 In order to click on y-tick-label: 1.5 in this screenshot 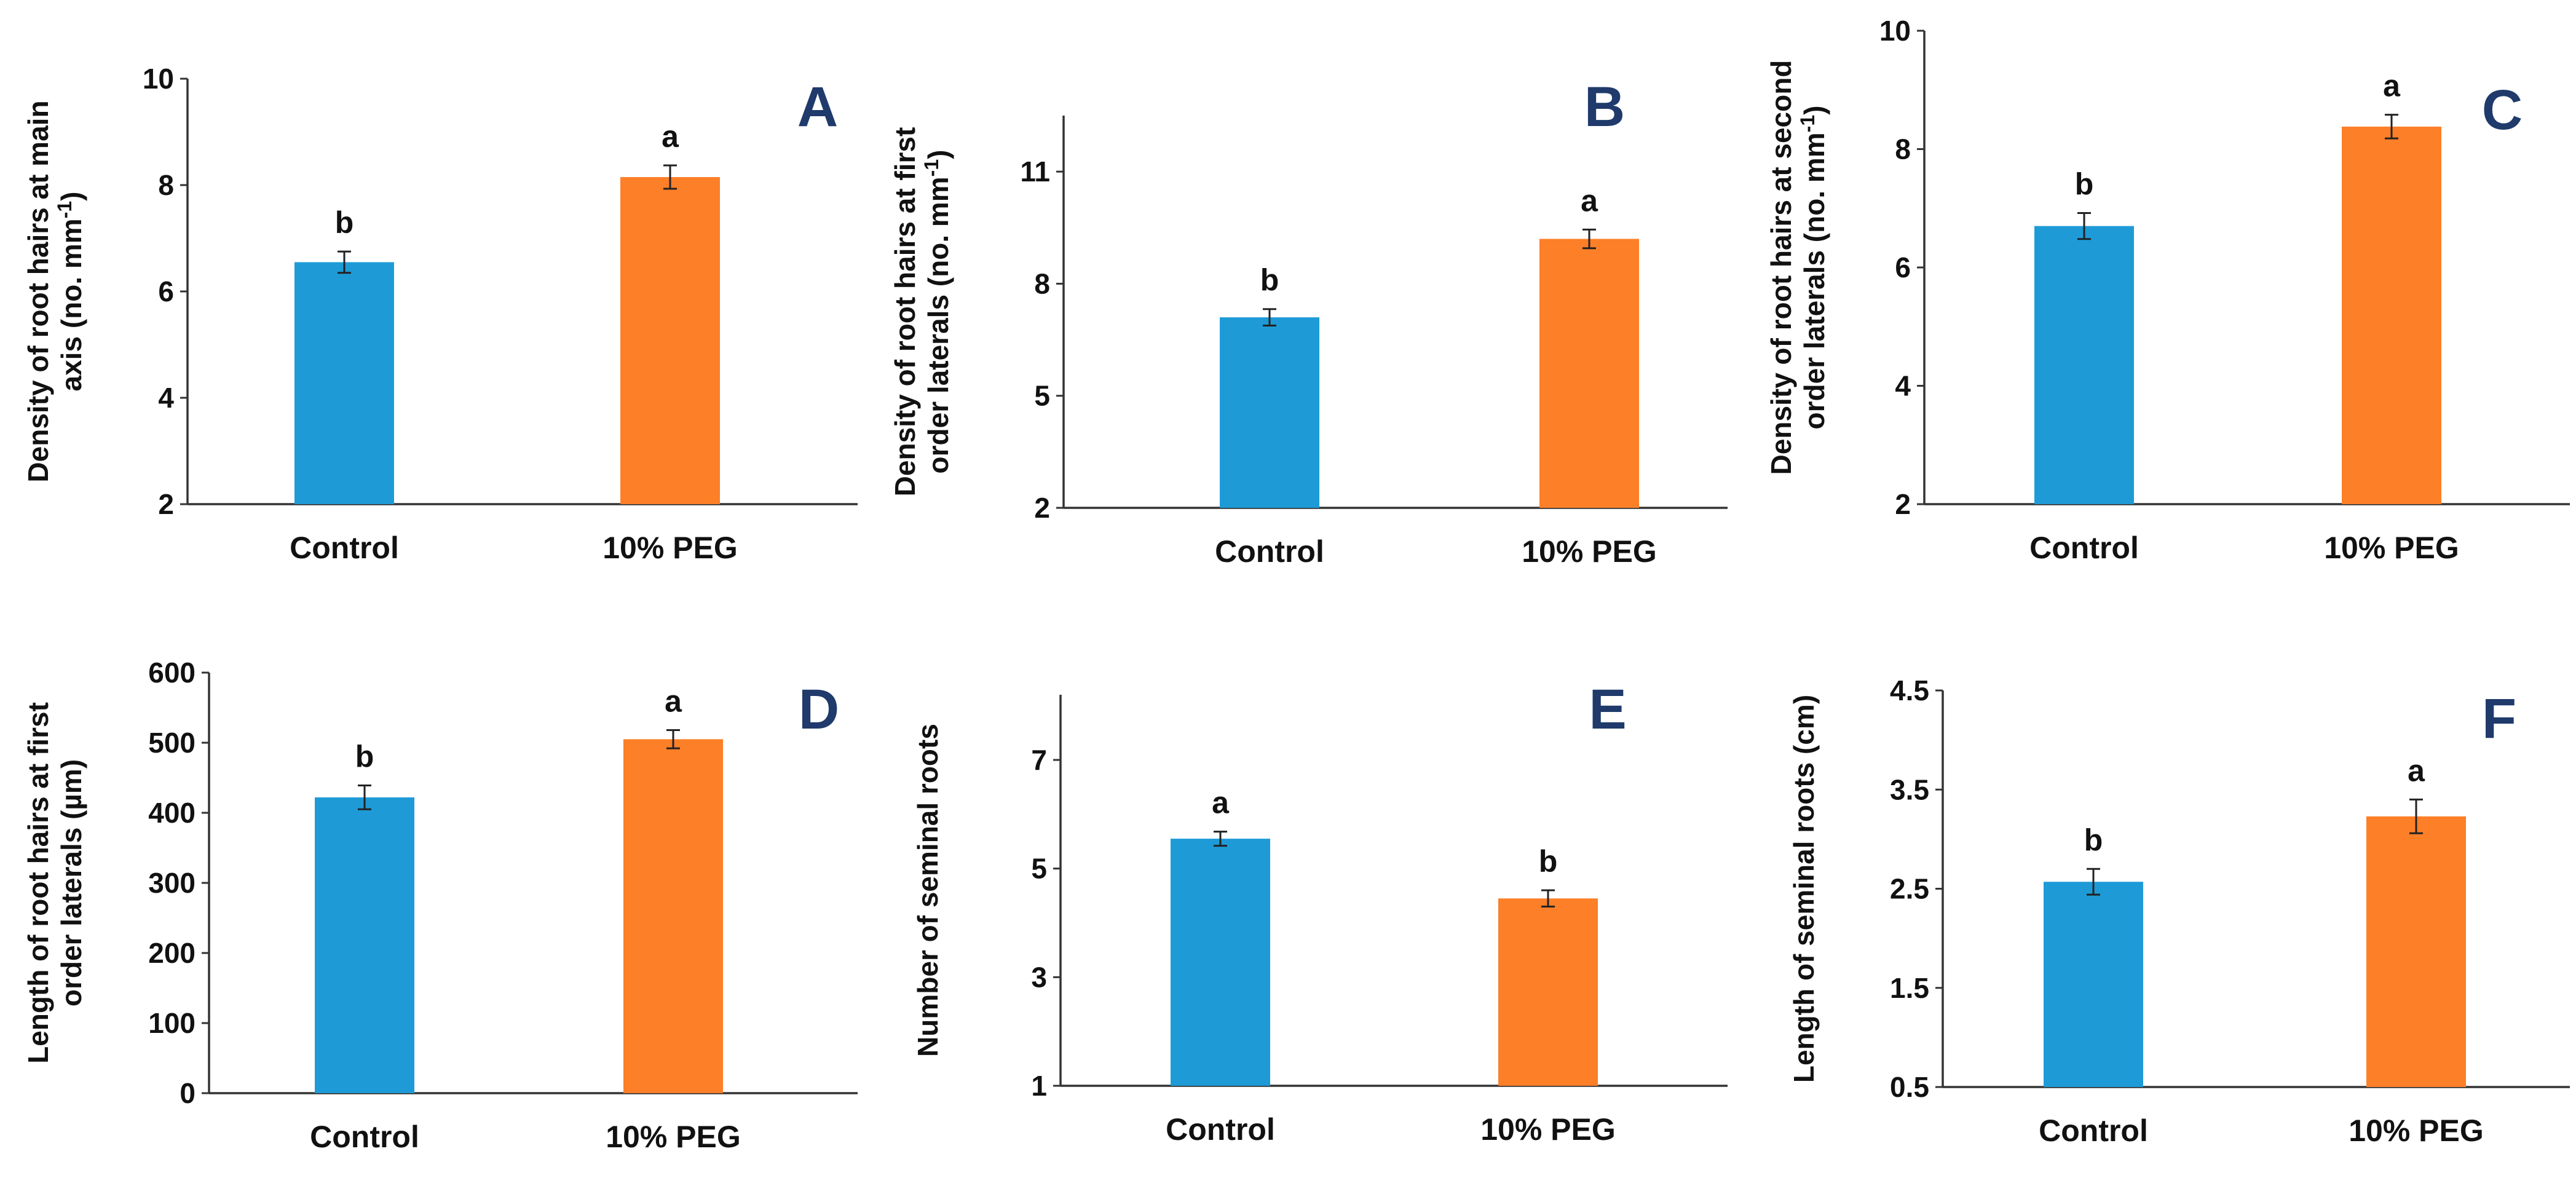, I will do `click(1909, 988)`.